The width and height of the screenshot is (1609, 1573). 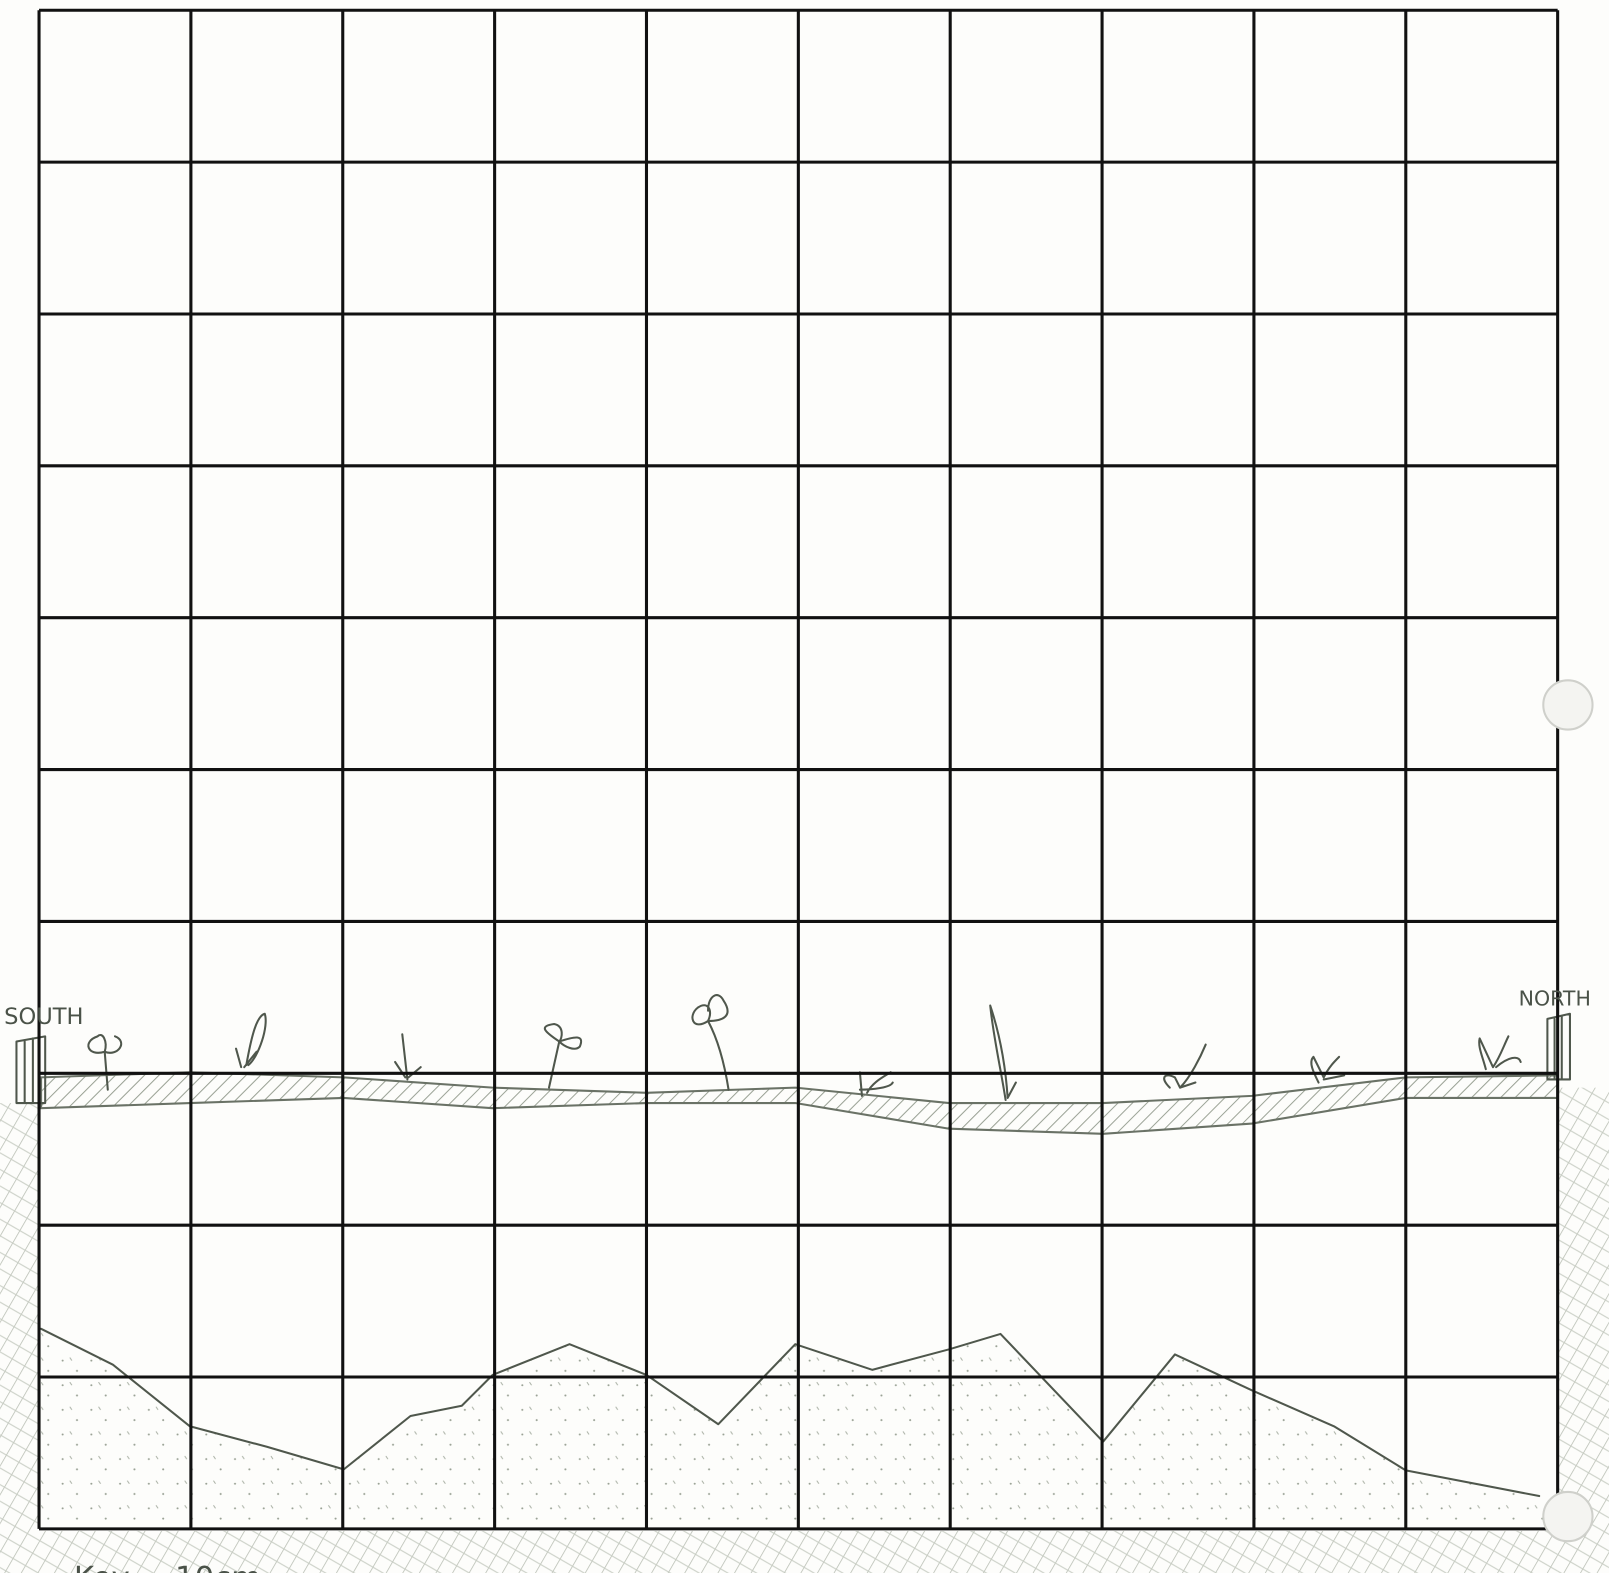 I want to click on south-label: SOUTH, so click(x=43, y=1017).